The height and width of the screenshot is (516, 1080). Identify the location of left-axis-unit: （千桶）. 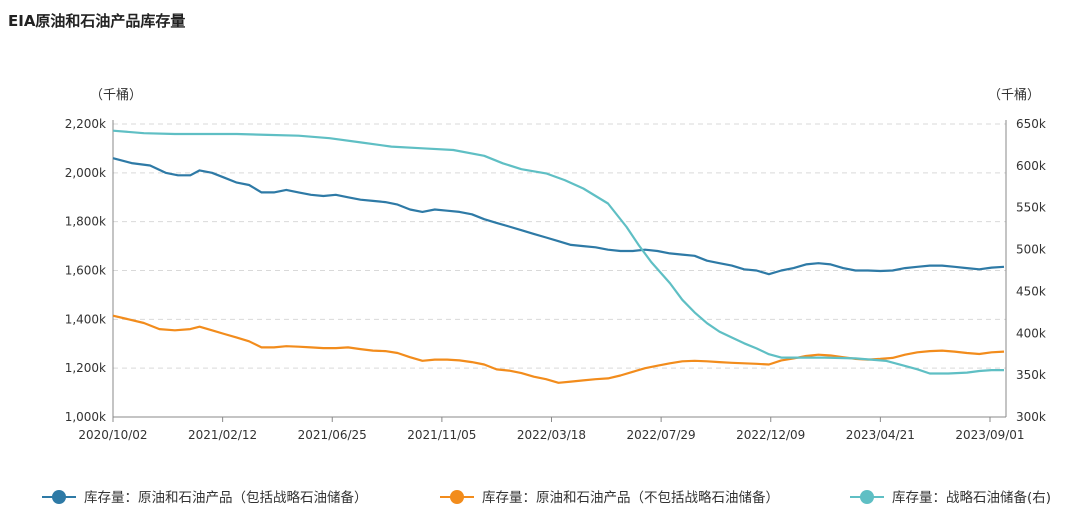
(116, 95).